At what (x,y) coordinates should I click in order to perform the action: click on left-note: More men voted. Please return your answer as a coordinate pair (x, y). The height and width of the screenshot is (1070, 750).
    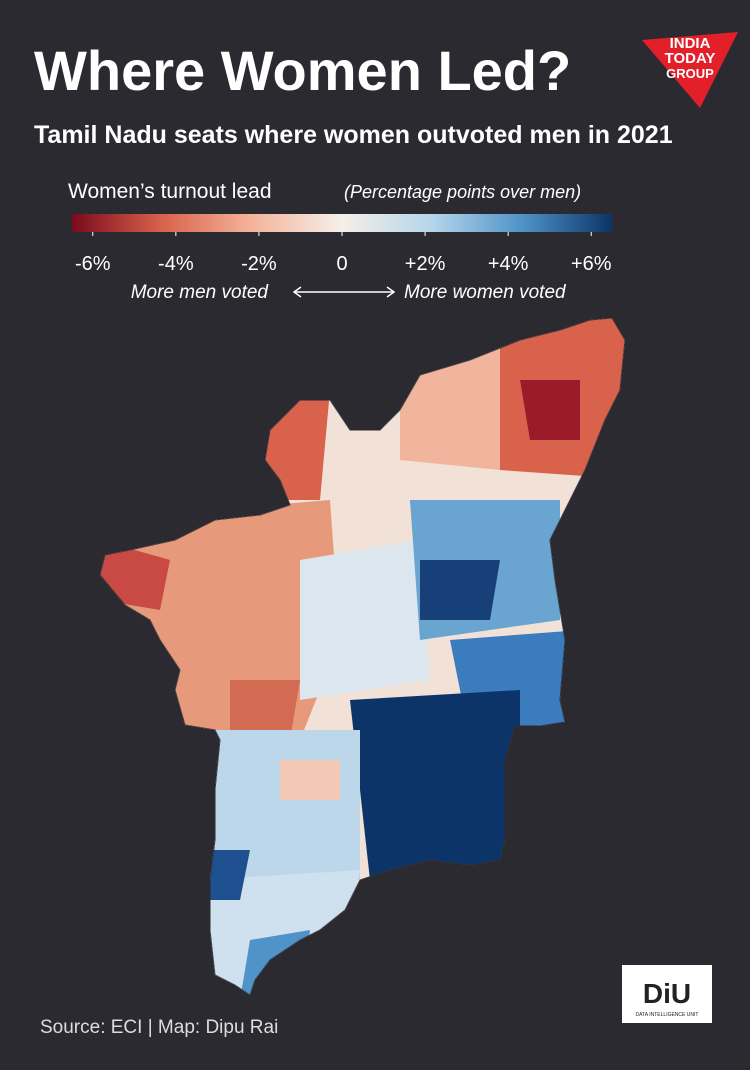
    Looking at the image, I should click on (200, 292).